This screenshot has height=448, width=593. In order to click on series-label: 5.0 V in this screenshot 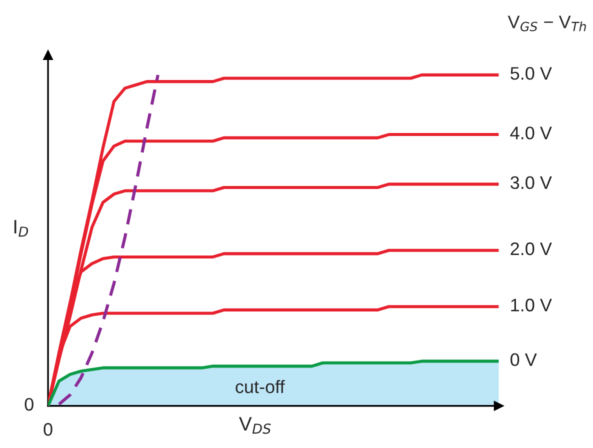, I will do `click(531, 73)`.